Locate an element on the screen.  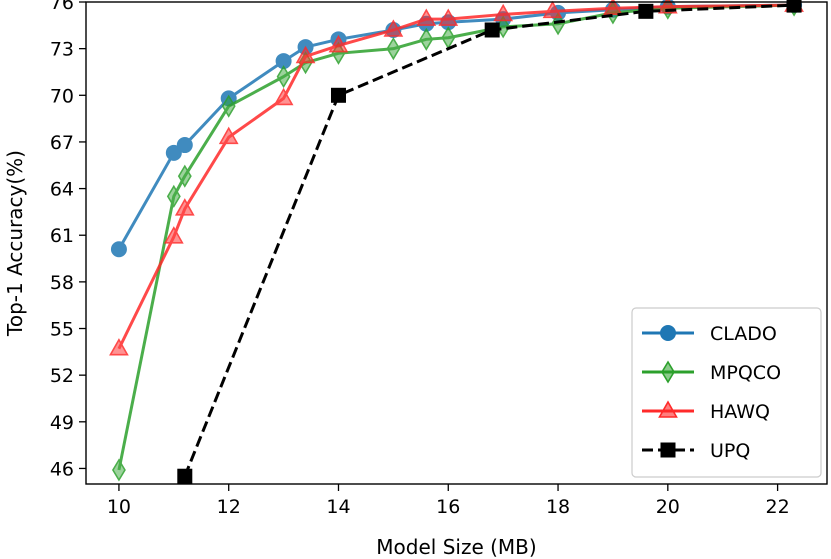
y-tick-label: 52 is located at coordinates (62, 376).